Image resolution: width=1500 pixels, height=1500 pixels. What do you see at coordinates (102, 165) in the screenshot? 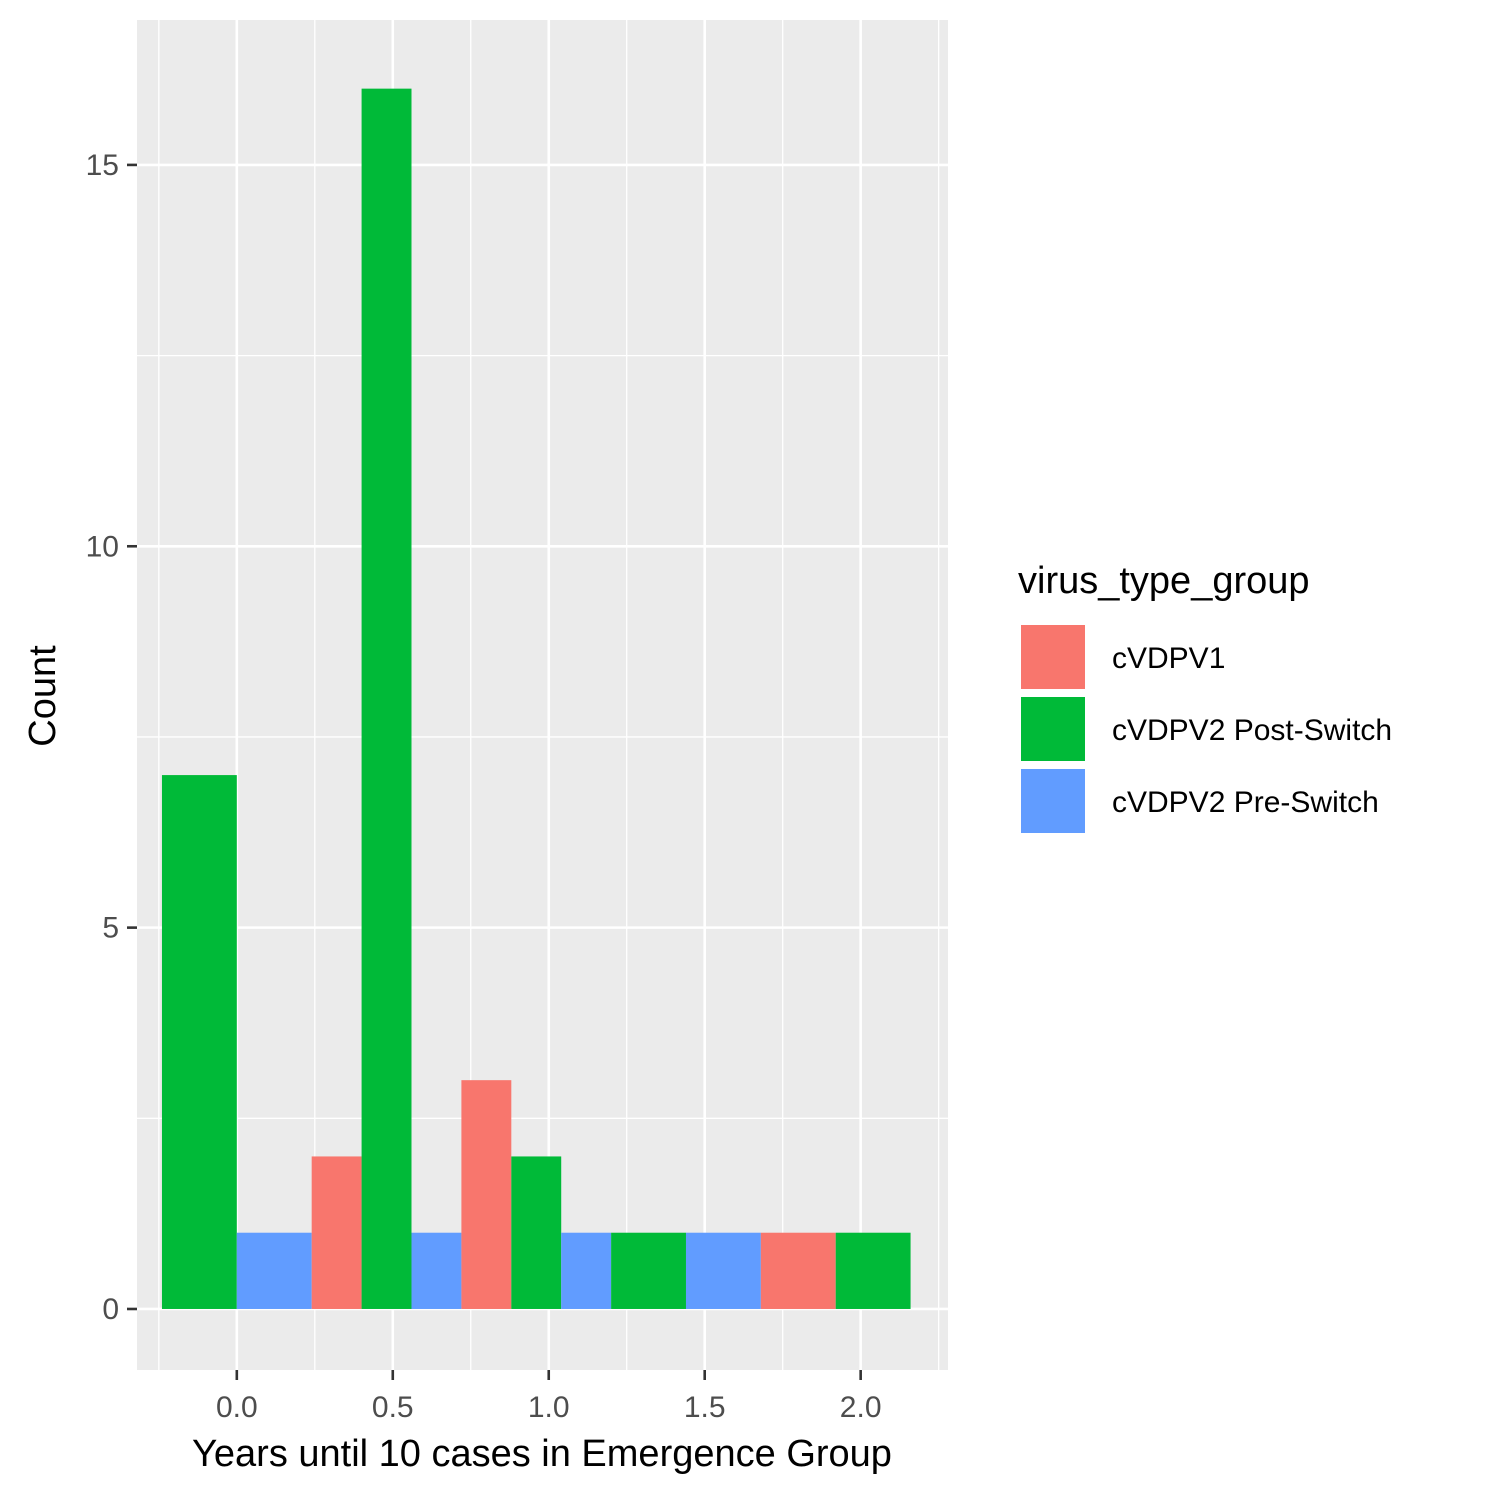
I see `y-tick-label: 15` at bounding box center [102, 165].